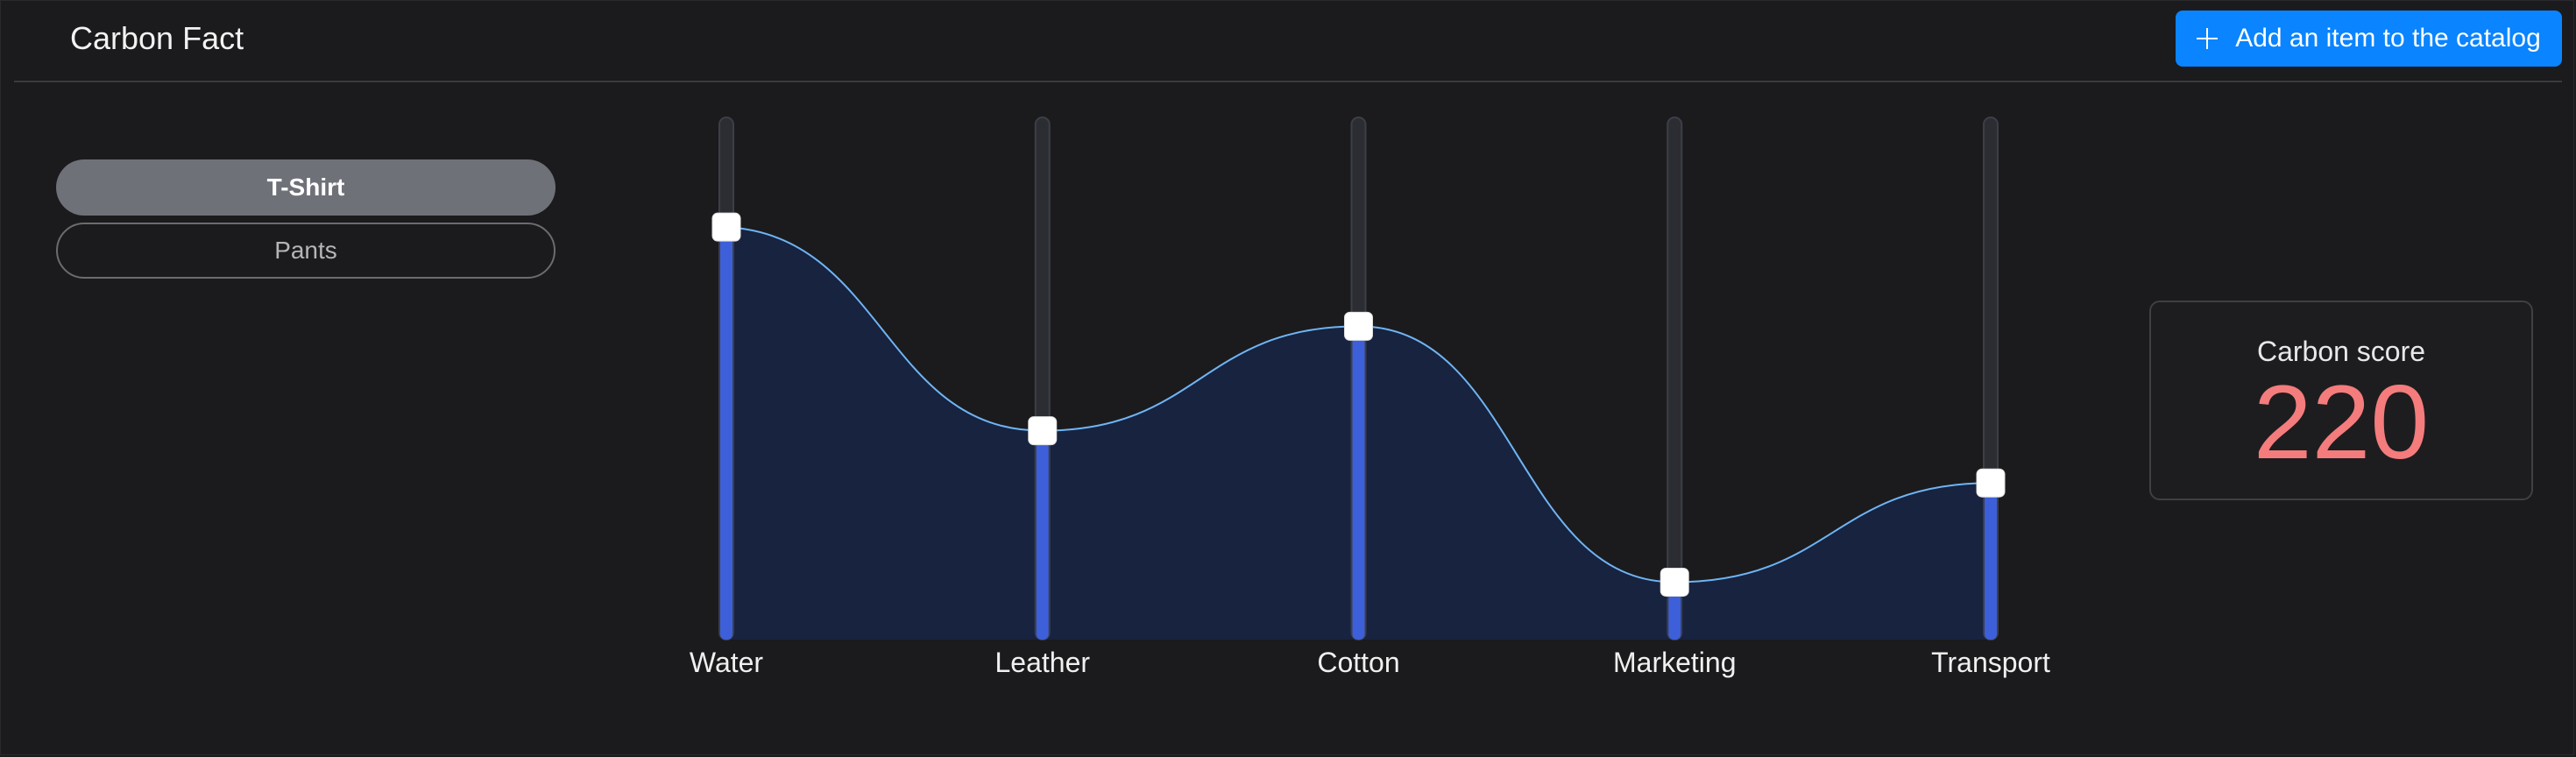  What do you see at coordinates (1358, 662) in the screenshot?
I see `slider-label-cotton: Cotton` at bounding box center [1358, 662].